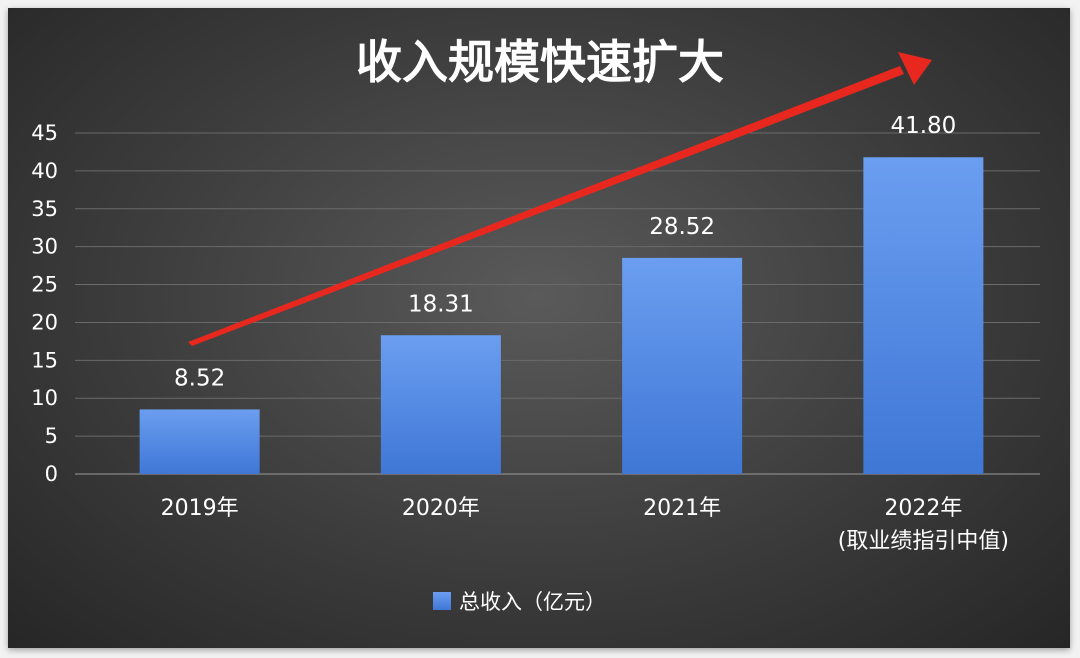  Describe the element at coordinates (442, 601) in the screenshot. I see `legend-swatch` at that location.